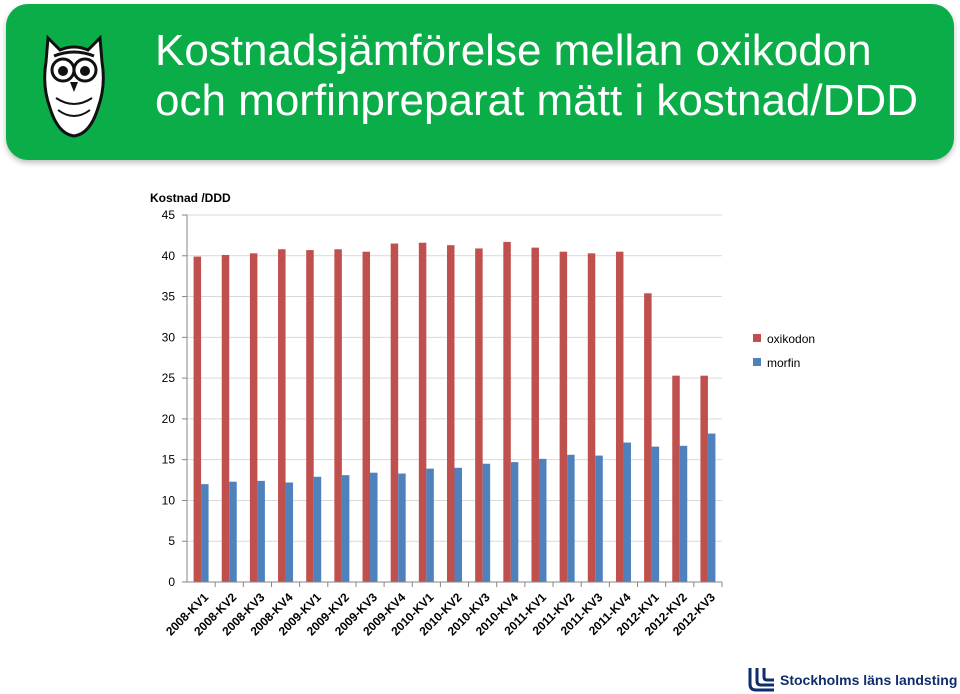 This screenshot has height=694, width=960. What do you see at coordinates (458, 524) in the screenshot?
I see `bar-morfin-2010-KV2` at bounding box center [458, 524].